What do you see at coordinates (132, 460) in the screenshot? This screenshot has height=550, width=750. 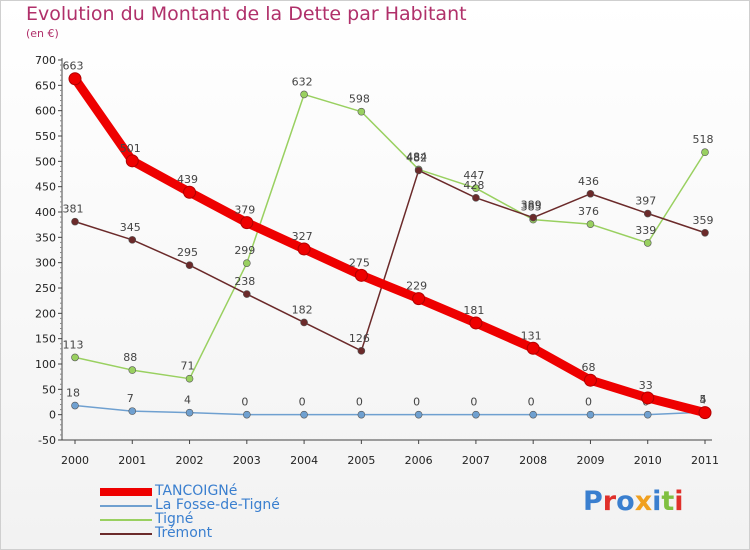 I see `x-tick-label: 2001` at bounding box center [132, 460].